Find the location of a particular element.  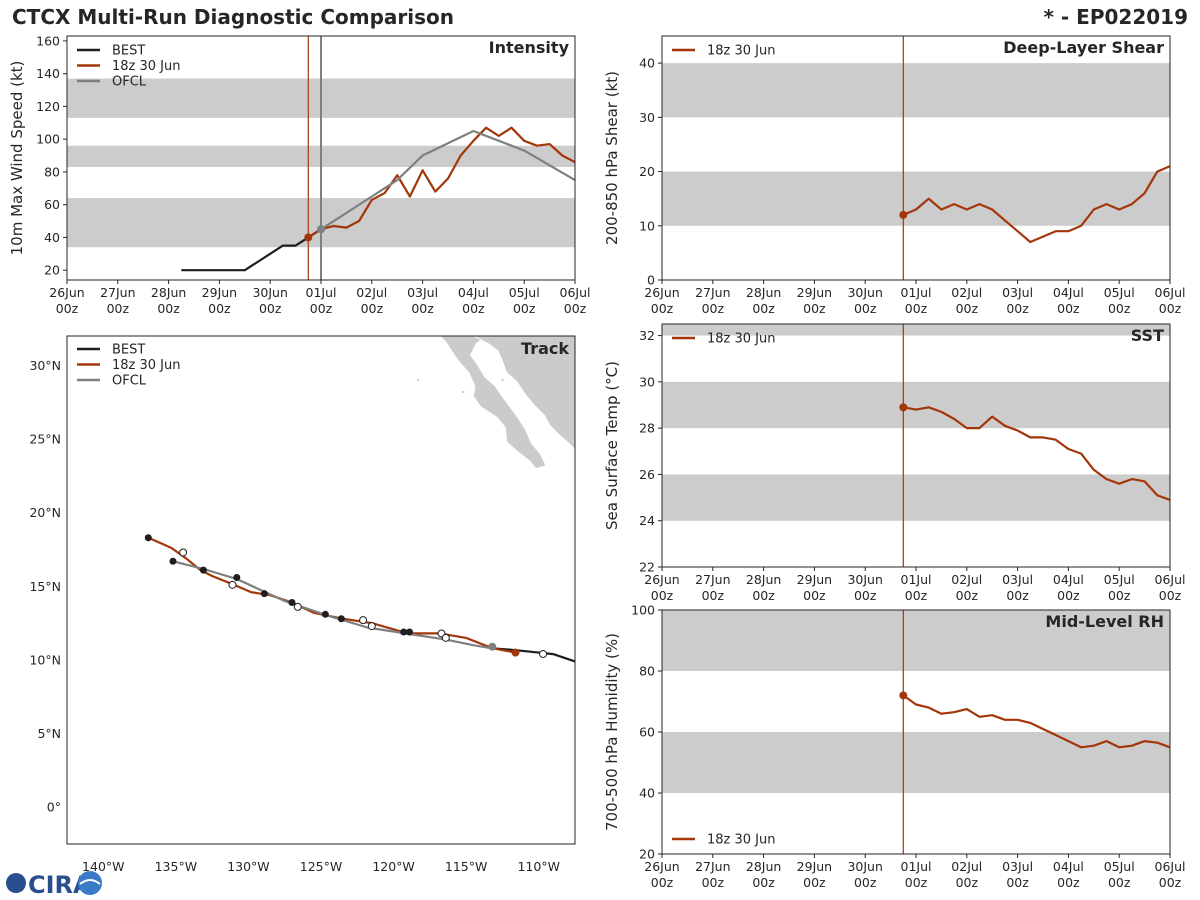

track-legend-label: BEST is located at coordinates (128, 350).